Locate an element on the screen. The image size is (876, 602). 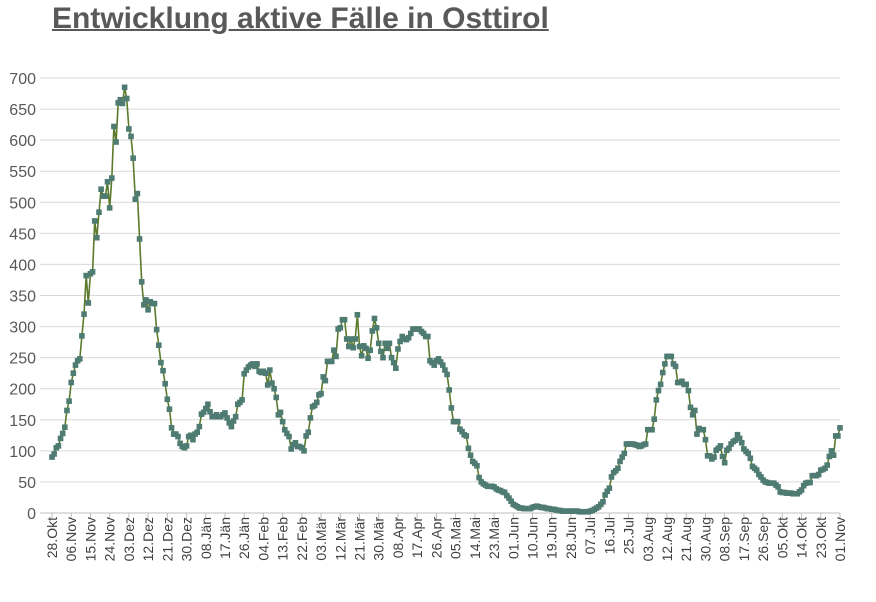
x-tick-label: 21.Mär is located at coordinates (360, 539).